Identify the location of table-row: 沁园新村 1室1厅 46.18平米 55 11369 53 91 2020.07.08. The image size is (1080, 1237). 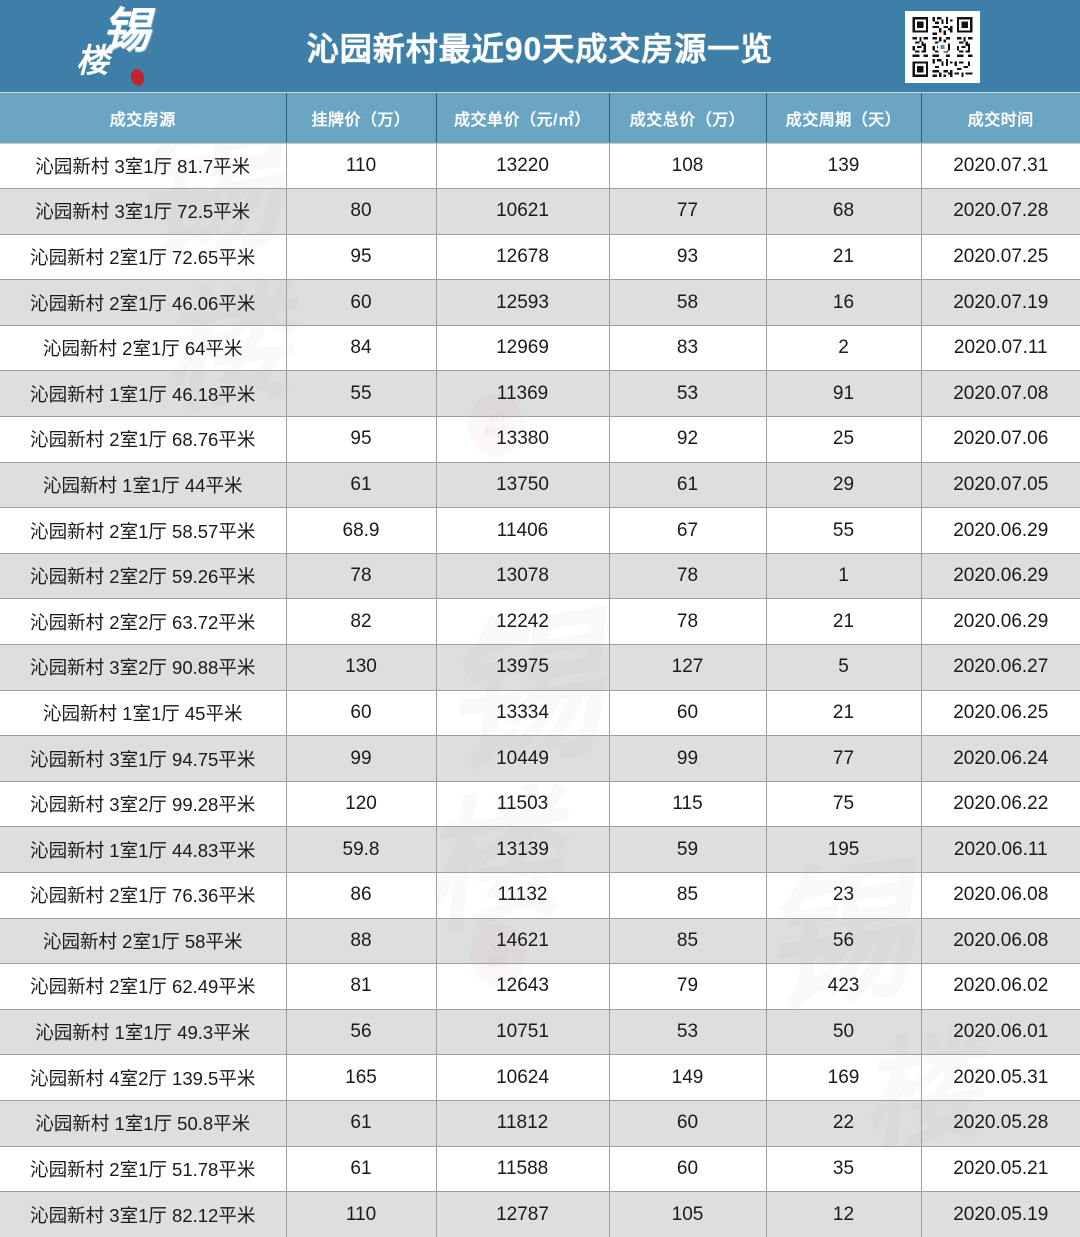
(540, 394).